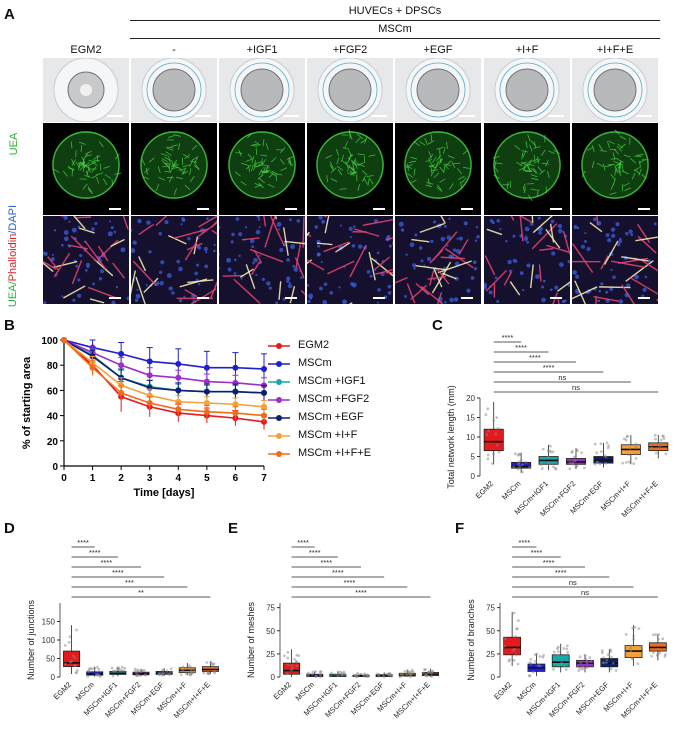 This screenshot has height=731, width=685. Describe the element at coordinates (95, 552) in the screenshot. I see `d-sig-label-1: ****` at that location.